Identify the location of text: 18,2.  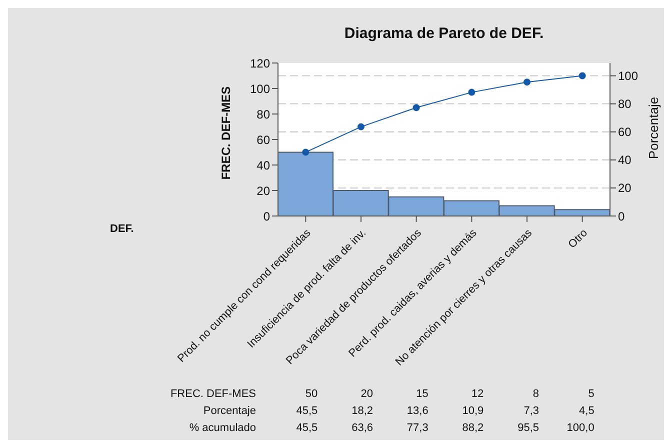
(362, 411).